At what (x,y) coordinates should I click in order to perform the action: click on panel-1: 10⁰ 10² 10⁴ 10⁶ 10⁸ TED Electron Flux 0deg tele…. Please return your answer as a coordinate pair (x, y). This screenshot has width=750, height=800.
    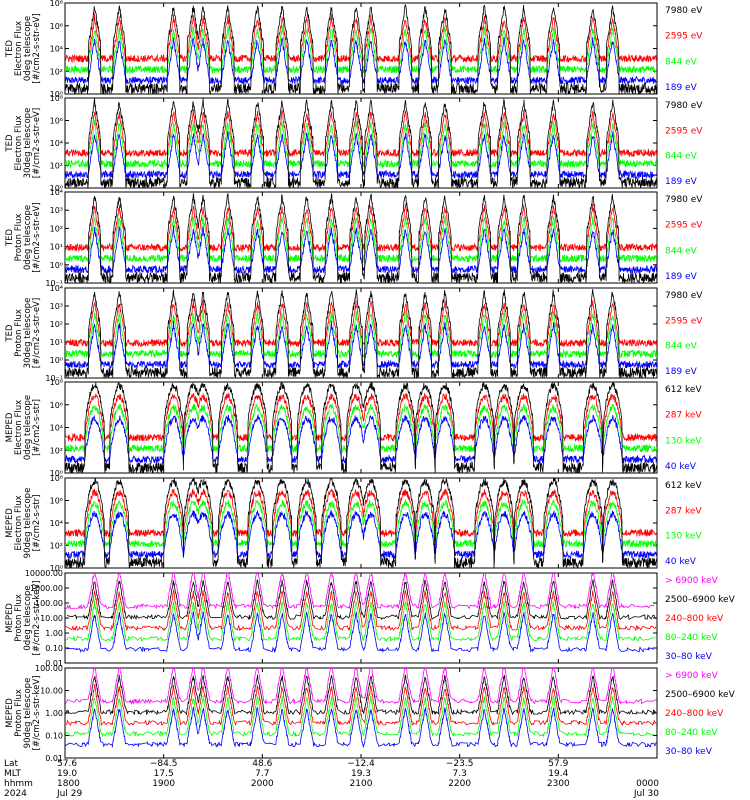
    Looking at the image, I should click on (354, 49).